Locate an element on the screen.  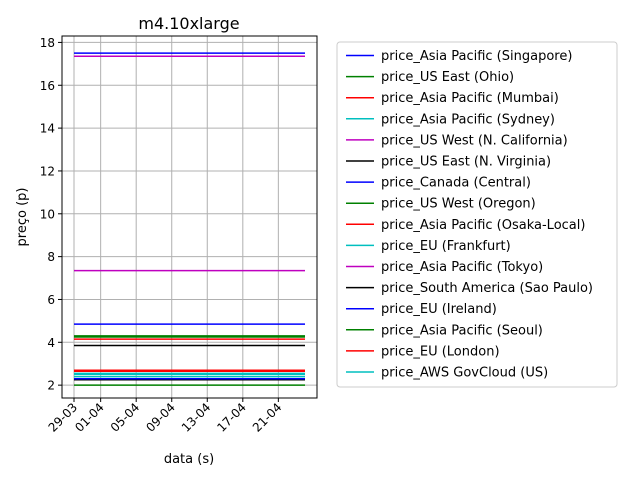
legend-label: price_South America (Sao Paulo) is located at coordinates (487, 288).